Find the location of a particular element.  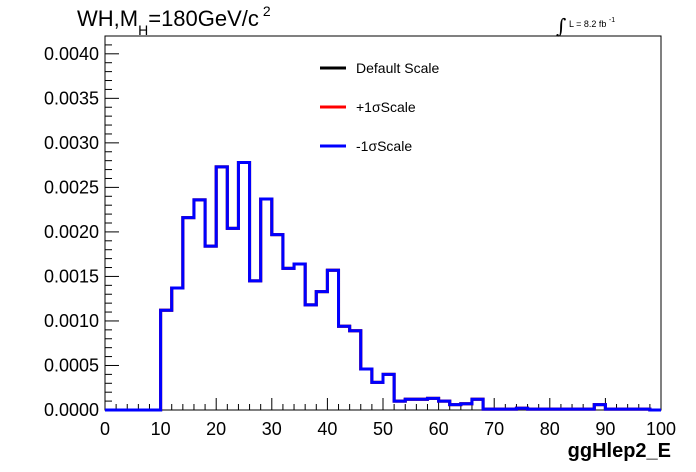

y-tick-label: 0.0010 is located at coordinates (71, 321).